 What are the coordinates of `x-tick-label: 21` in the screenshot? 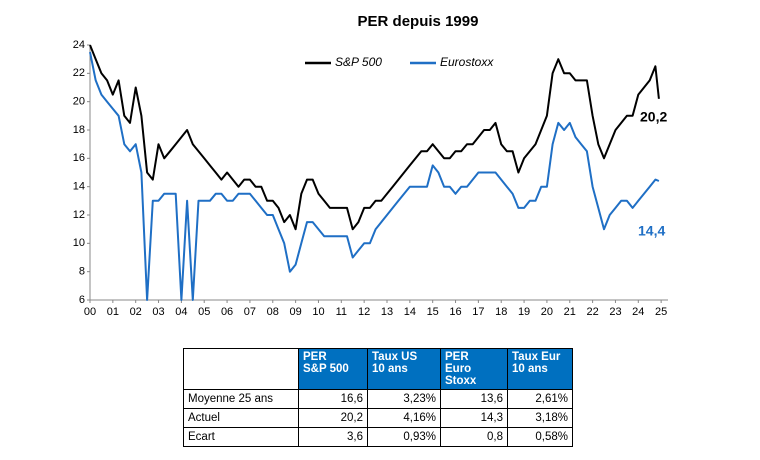 It's located at (570, 312).